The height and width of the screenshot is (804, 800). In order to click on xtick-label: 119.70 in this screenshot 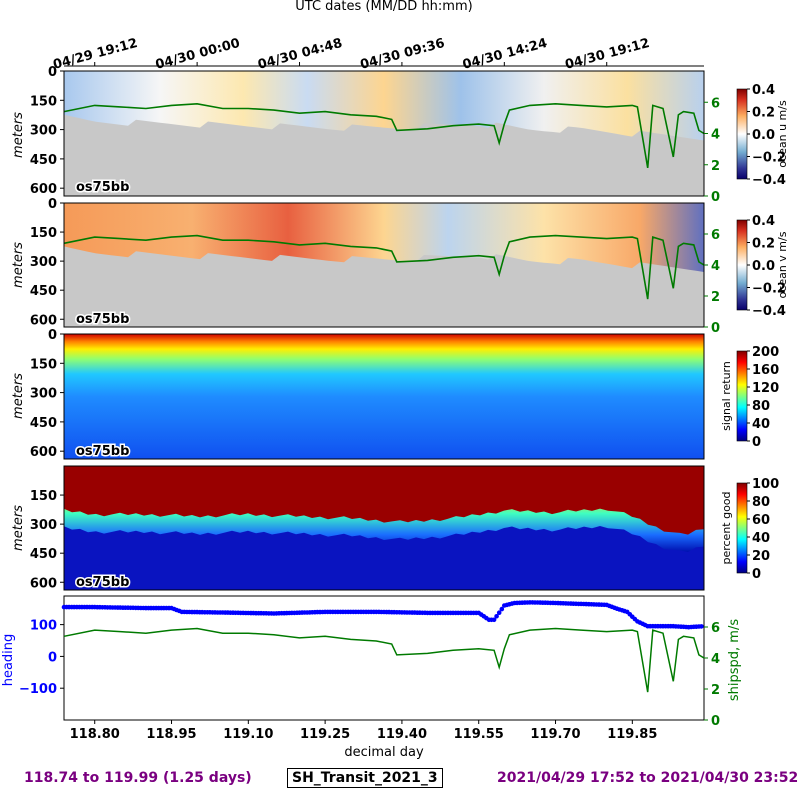, I will do `click(555, 734)`.